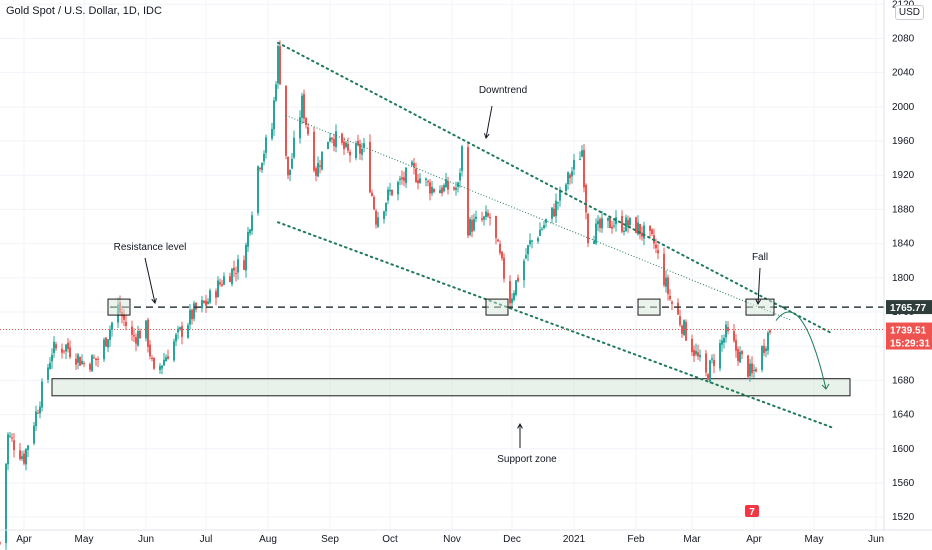 The width and height of the screenshot is (932, 550). What do you see at coordinates (825, 386) in the screenshot?
I see `projected-fall-arrow` at bounding box center [825, 386].